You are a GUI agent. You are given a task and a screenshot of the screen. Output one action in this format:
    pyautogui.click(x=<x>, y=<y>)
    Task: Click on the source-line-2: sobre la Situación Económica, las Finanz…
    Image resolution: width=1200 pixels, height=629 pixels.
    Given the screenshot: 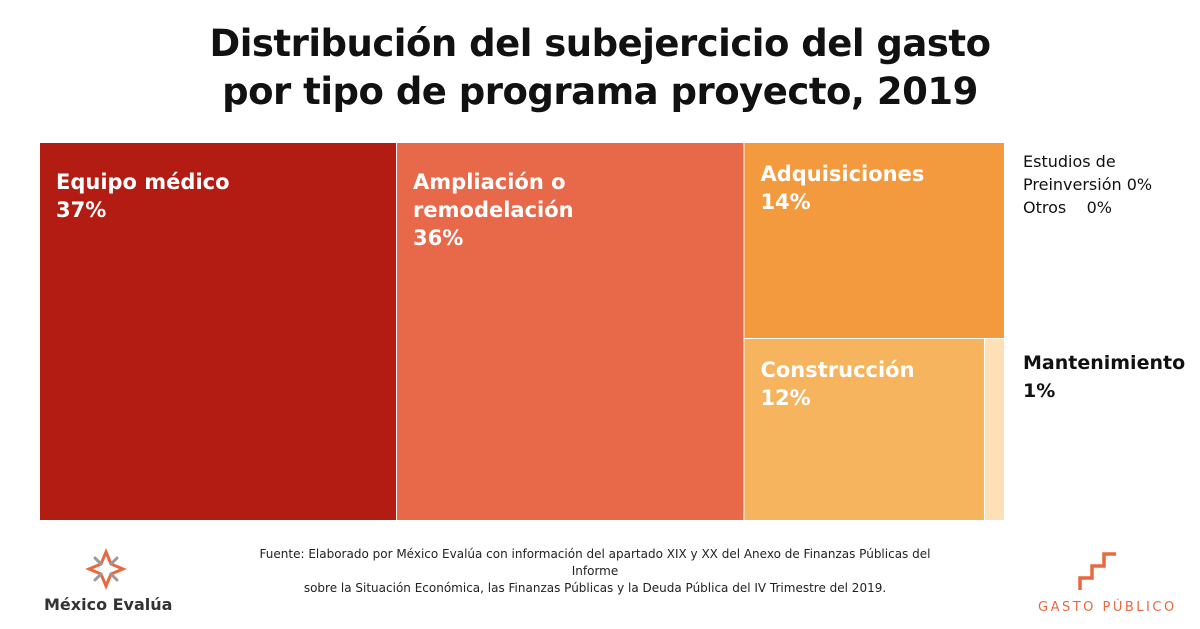 What is the action you would take?
    pyautogui.click(x=595, y=588)
    